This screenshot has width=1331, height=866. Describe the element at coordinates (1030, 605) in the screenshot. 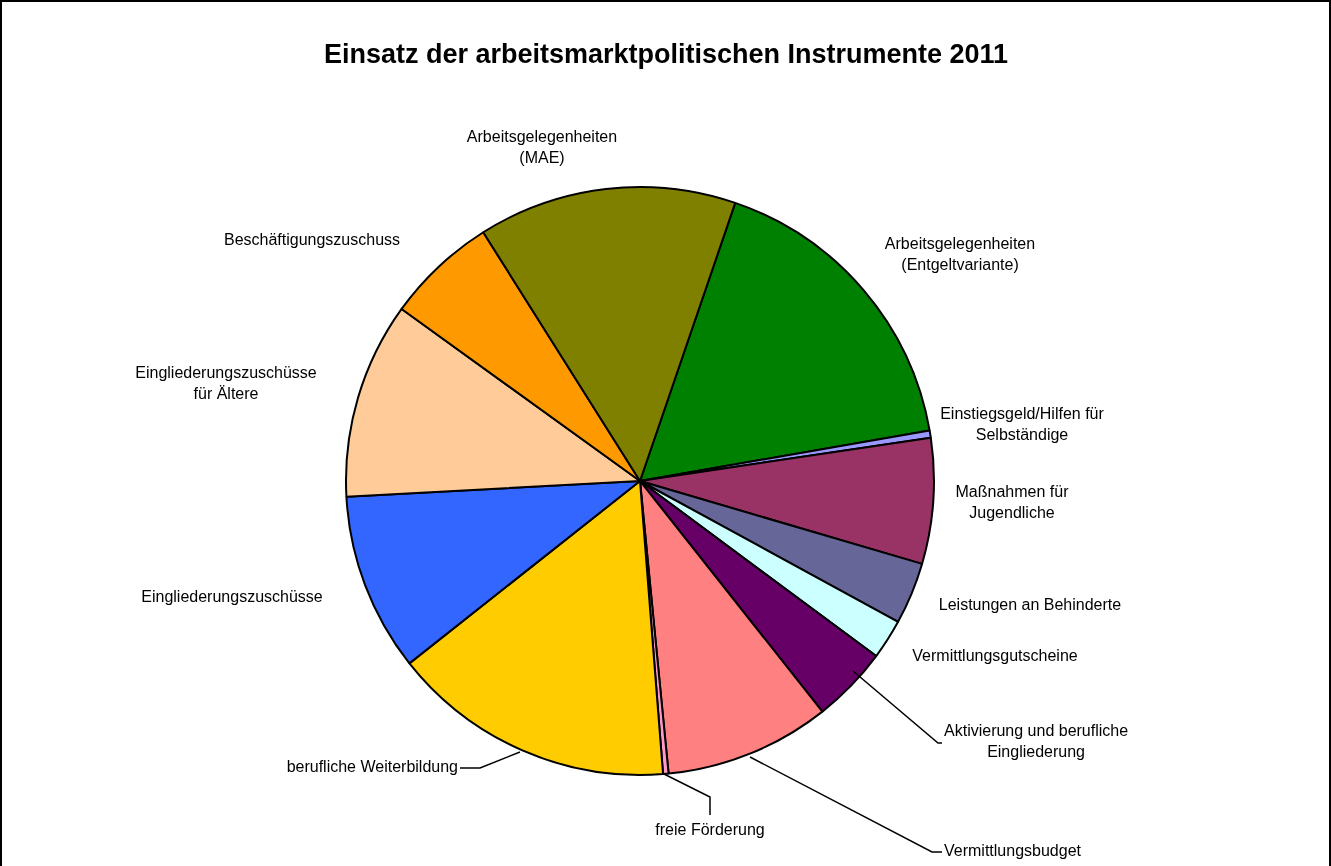

I see `slice-label: Leistungen an Behinderte` at that location.